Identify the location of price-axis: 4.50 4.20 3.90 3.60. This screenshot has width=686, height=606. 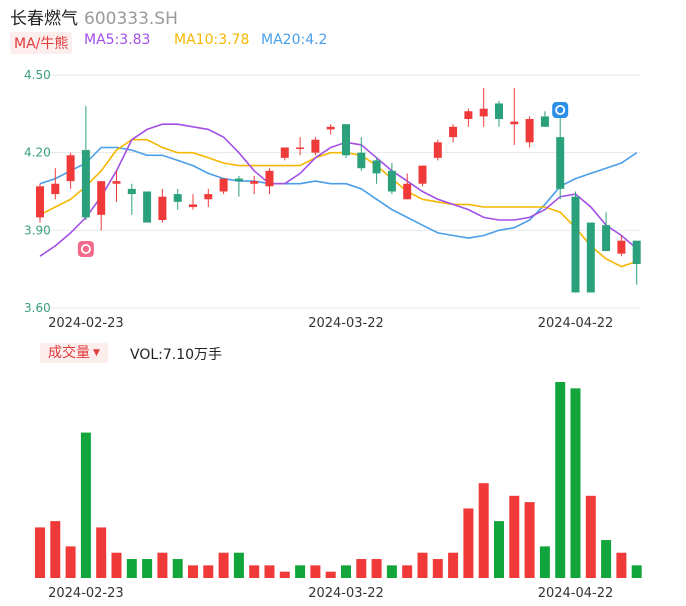
(37, 191).